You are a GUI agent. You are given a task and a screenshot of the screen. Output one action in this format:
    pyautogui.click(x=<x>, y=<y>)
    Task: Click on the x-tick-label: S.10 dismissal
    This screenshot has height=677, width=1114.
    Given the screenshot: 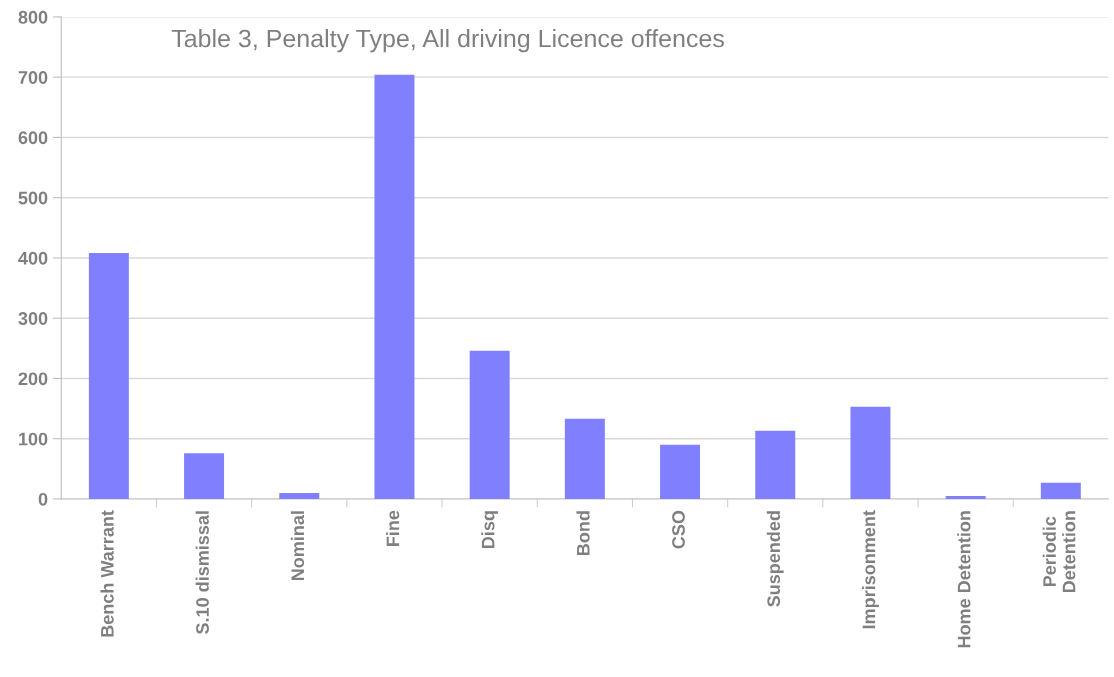 What is the action you would take?
    pyautogui.click(x=202, y=572)
    